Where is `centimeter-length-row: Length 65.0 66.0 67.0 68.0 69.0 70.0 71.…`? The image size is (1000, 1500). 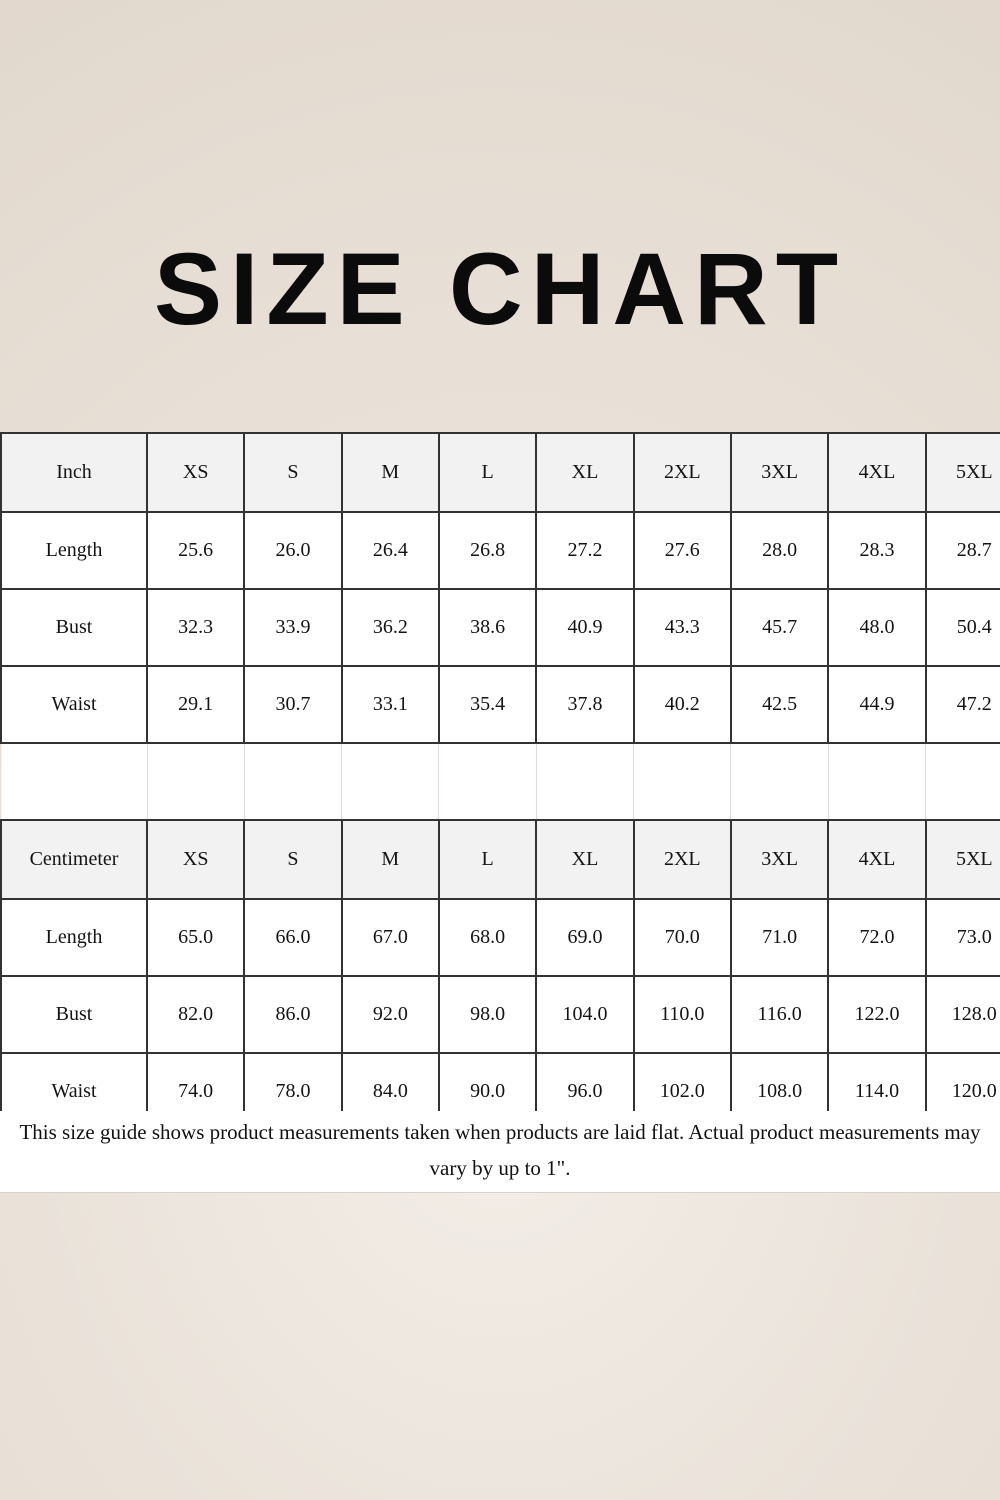 centimeter-length-row: Length 65.0 66.0 67.0 68.0 69.0 70.0 71.… is located at coordinates (500, 937).